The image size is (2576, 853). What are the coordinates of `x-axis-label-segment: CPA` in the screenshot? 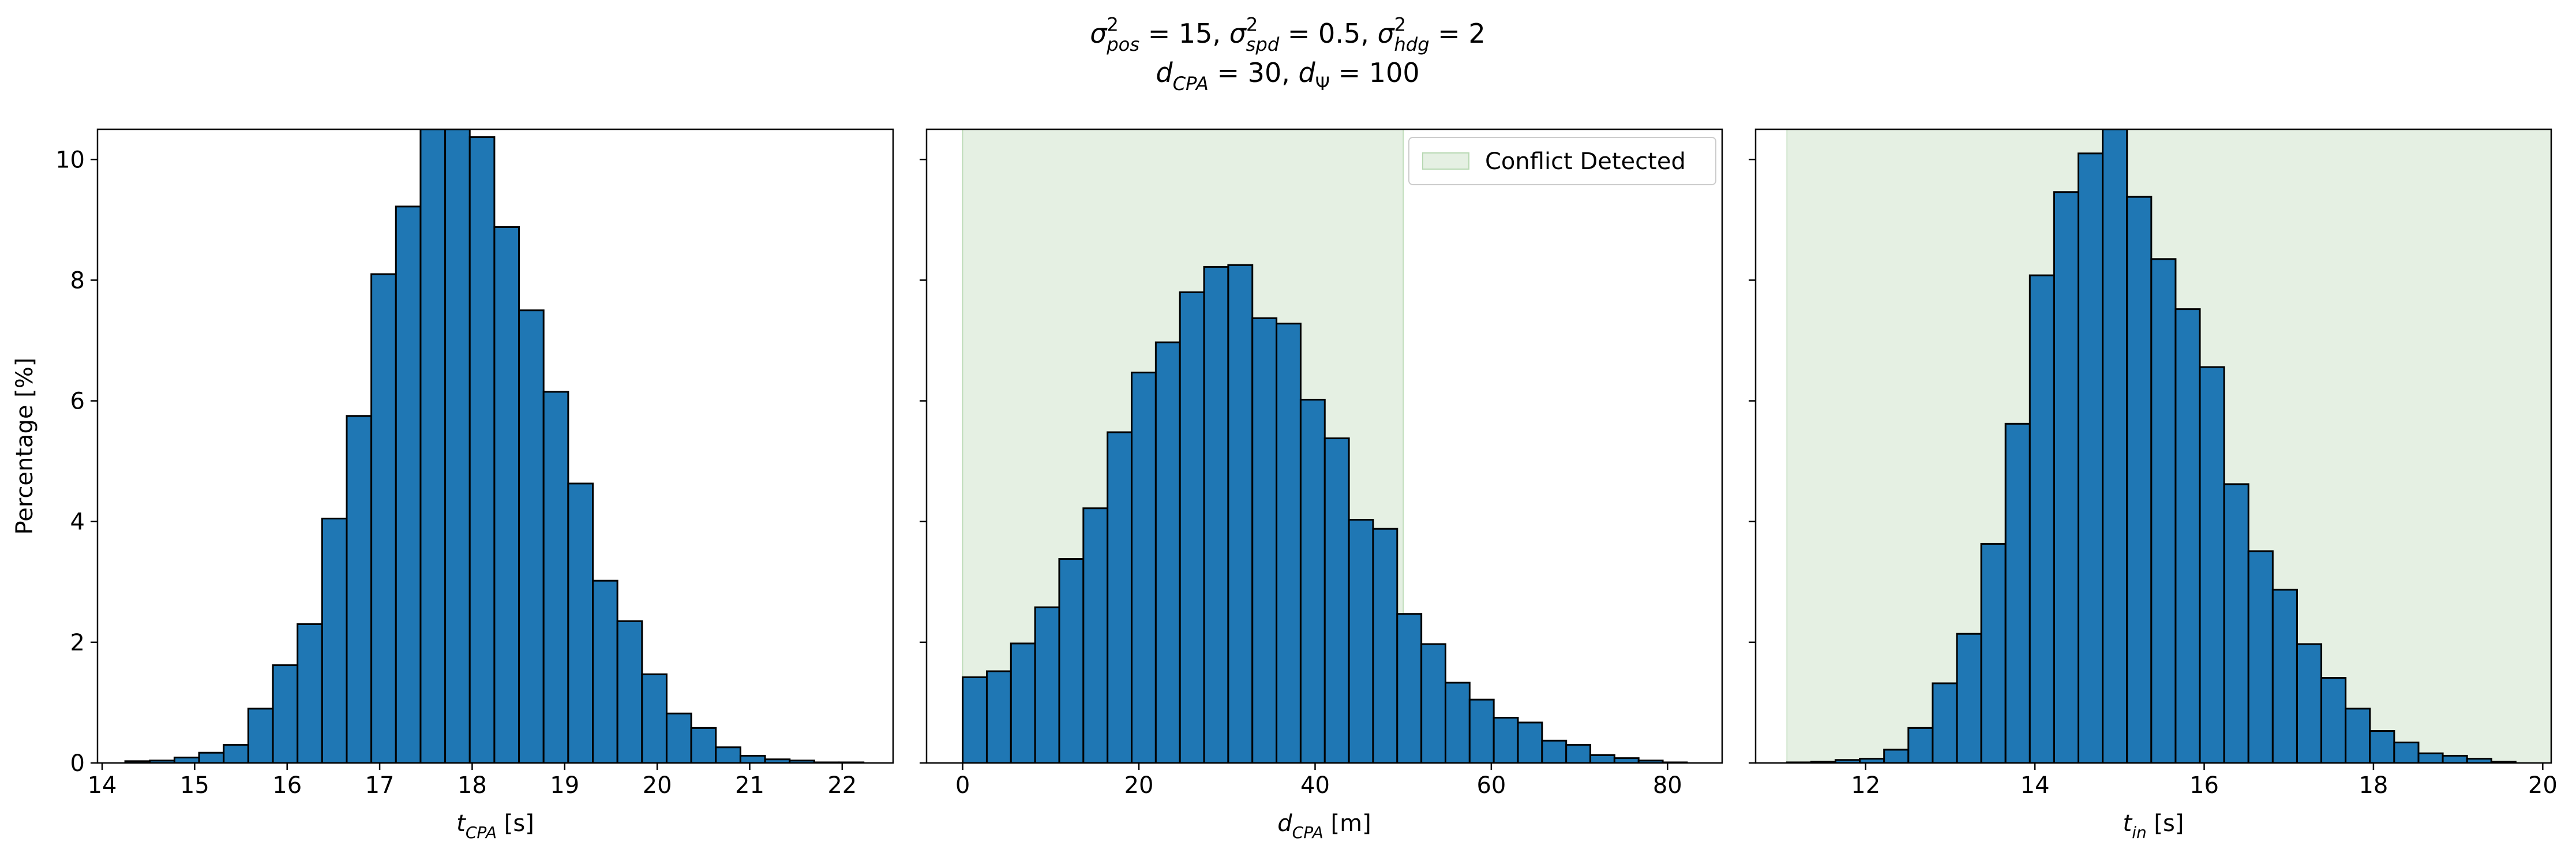 It's located at (481, 832).